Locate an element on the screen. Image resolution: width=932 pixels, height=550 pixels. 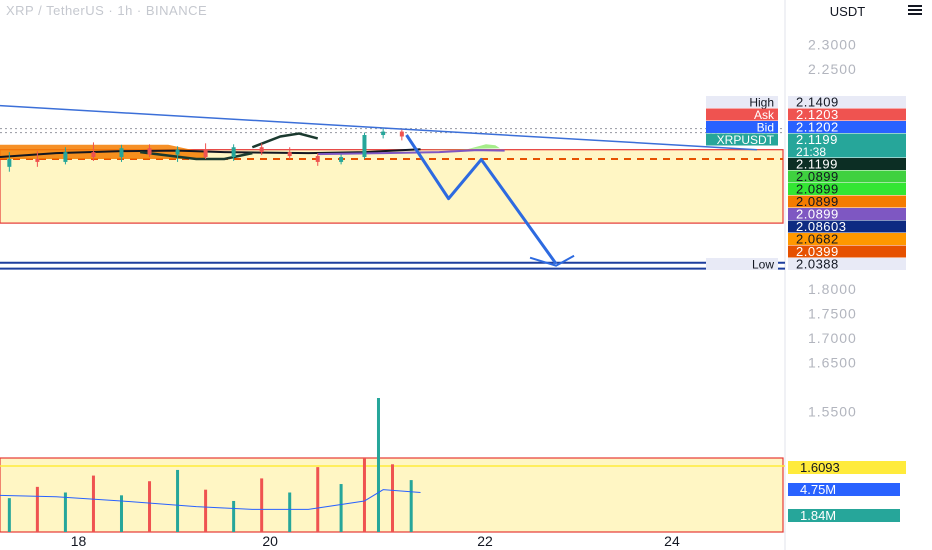
price-tick-label: 1.5500 is located at coordinates (832, 412).